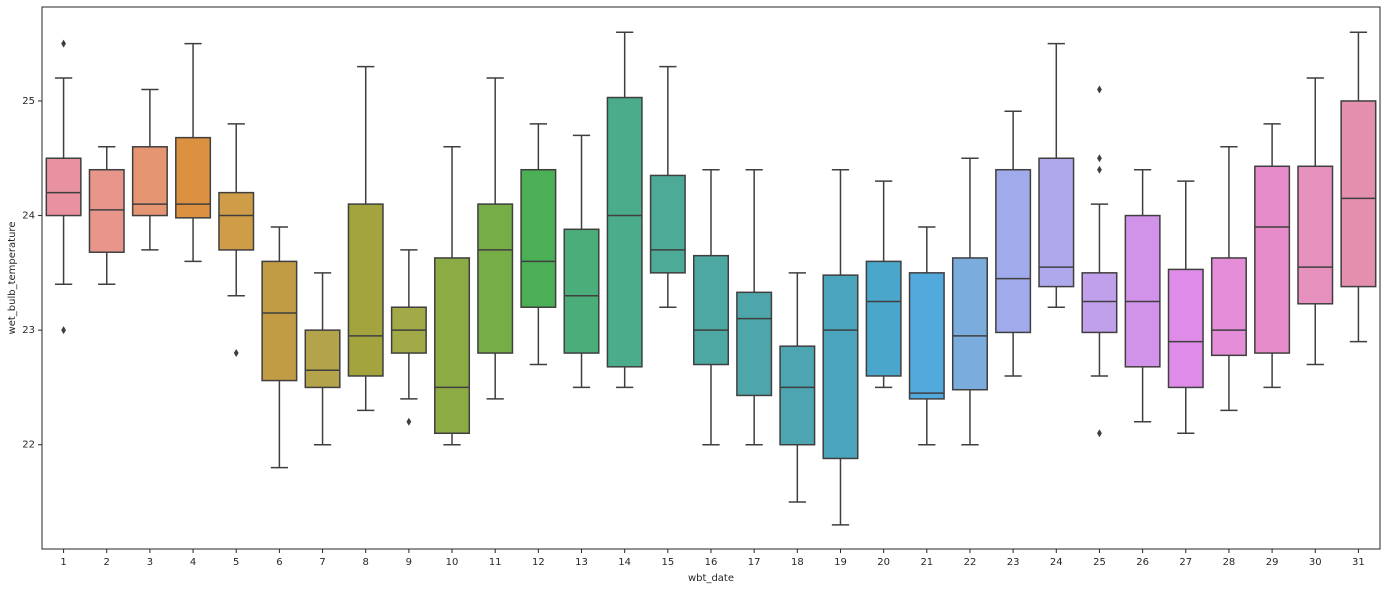 This screenshot has height=589, width=1388. Describe the element at coordinates (1142, 562) in the screenshot. I see `x-tick-label: 26` at that location.